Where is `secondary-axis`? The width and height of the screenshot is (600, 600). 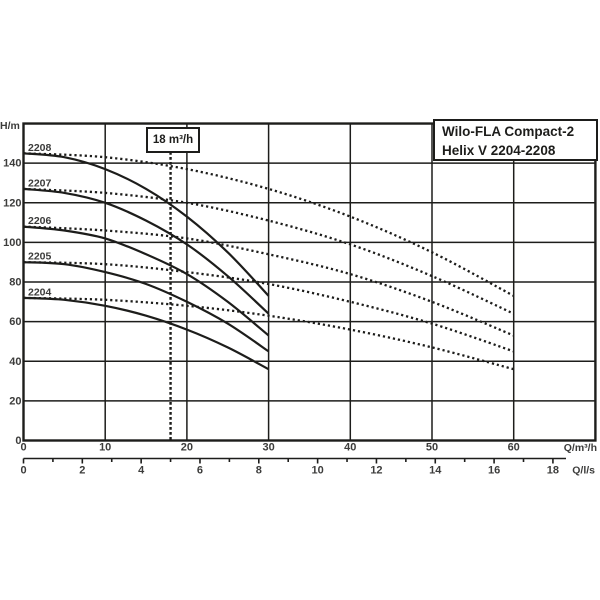
secondary-axis is located at coordinates (294, 460).